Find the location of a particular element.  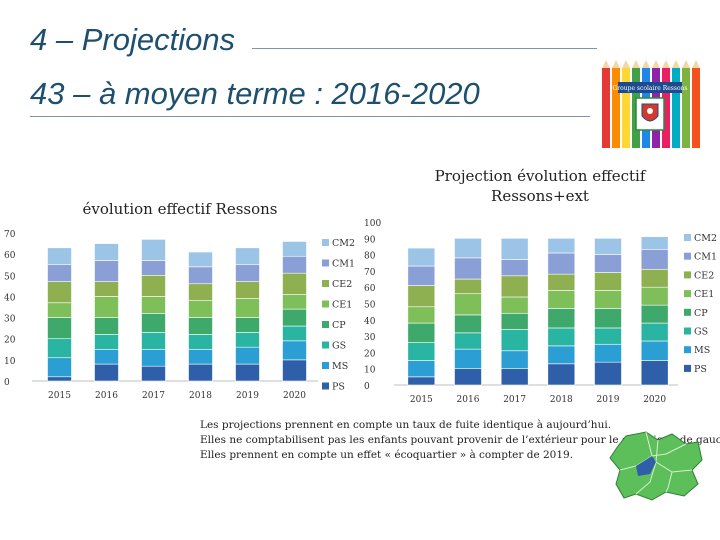

legend-label-ce2: CE2 is located at coordinates (342, 284).